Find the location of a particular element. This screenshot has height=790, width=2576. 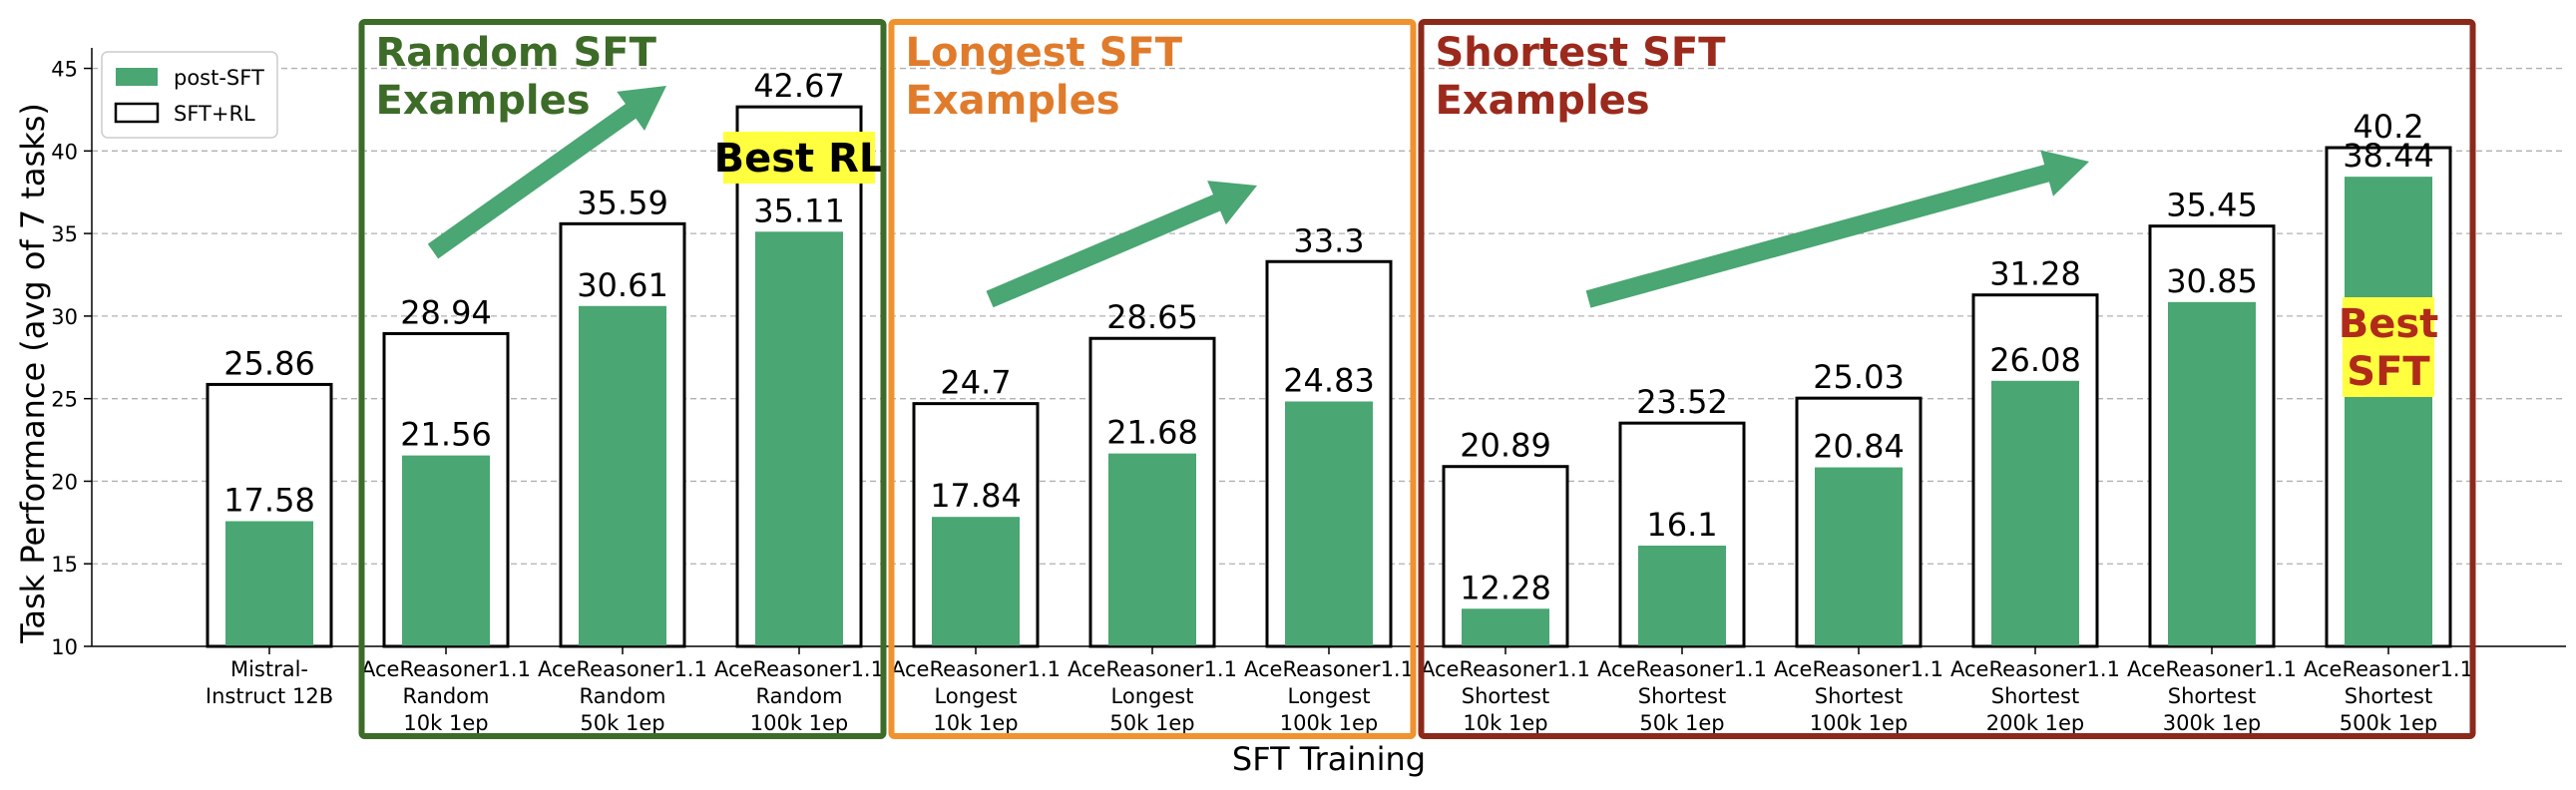

x-tick-label-8: AceReasoner1.1 Shortest 50k 1ep is located at coordinates (1682, 696).